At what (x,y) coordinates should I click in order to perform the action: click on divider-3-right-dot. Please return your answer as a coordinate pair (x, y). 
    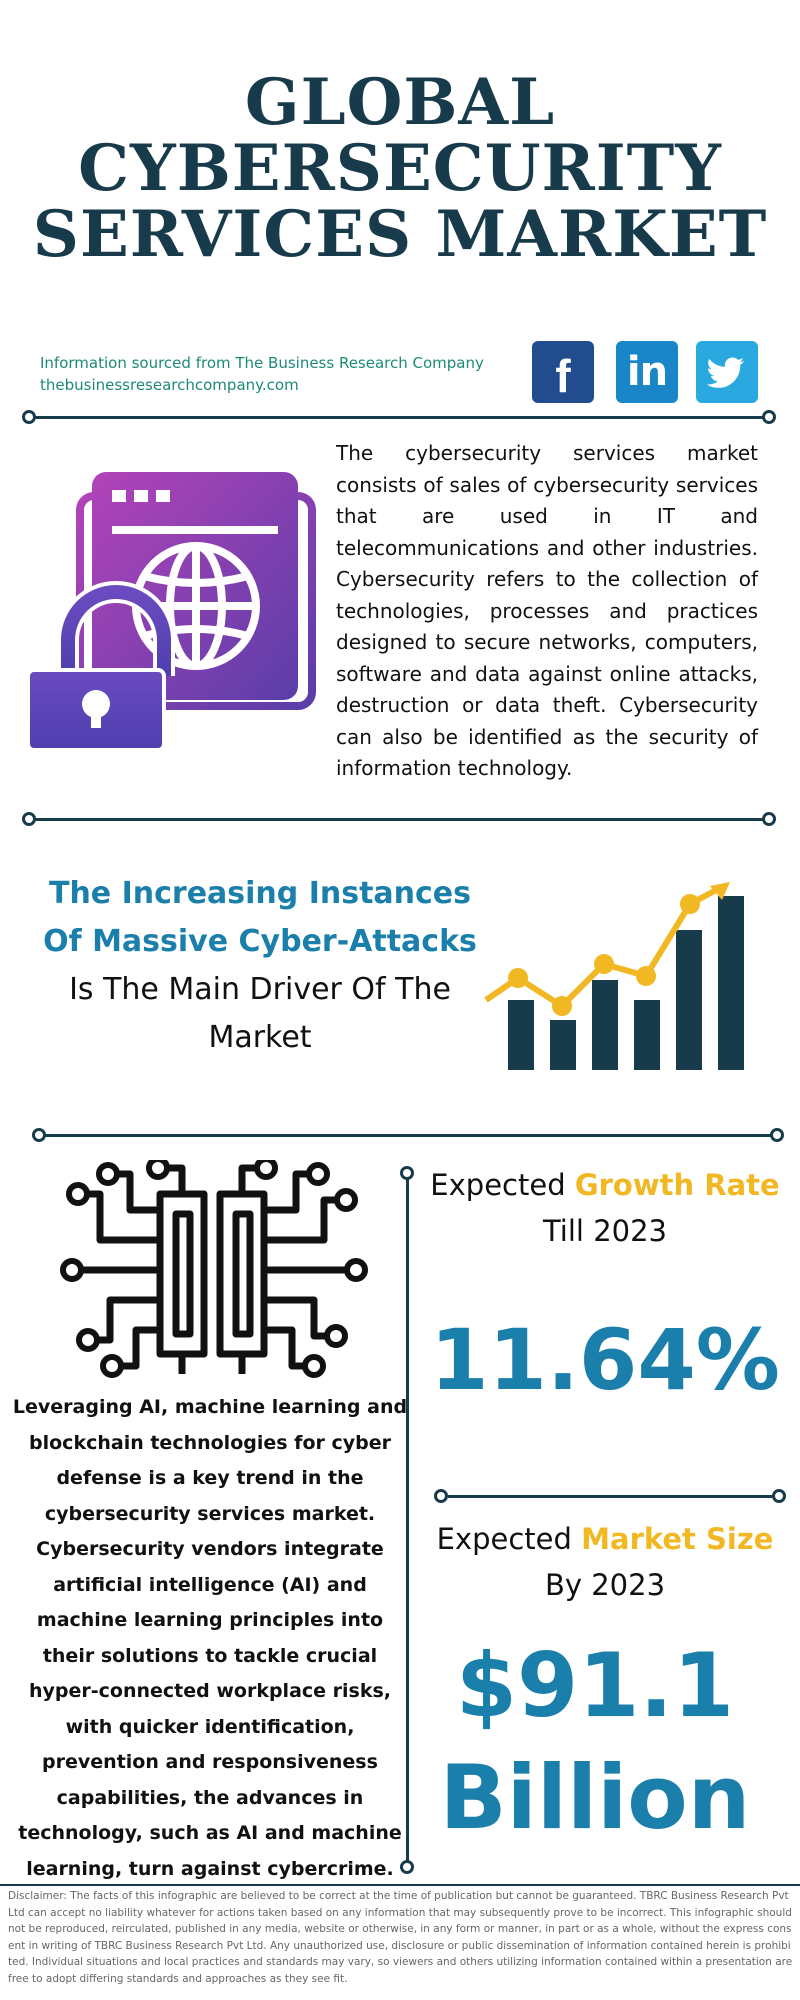
    Looking at the image, I should click on (777, 1135).